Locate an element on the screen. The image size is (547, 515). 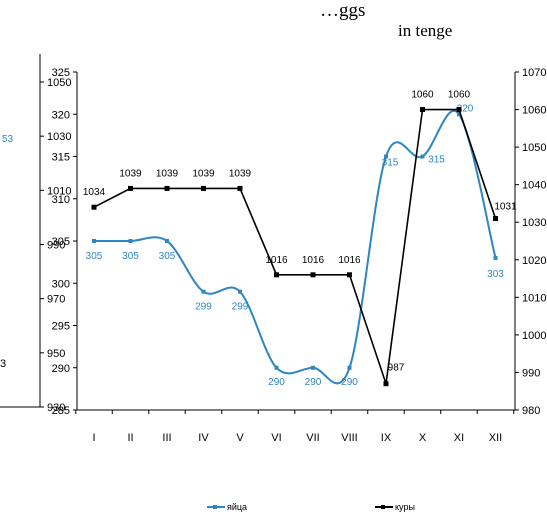
left-tick-label: 290 is located at coordinates (61, 369).